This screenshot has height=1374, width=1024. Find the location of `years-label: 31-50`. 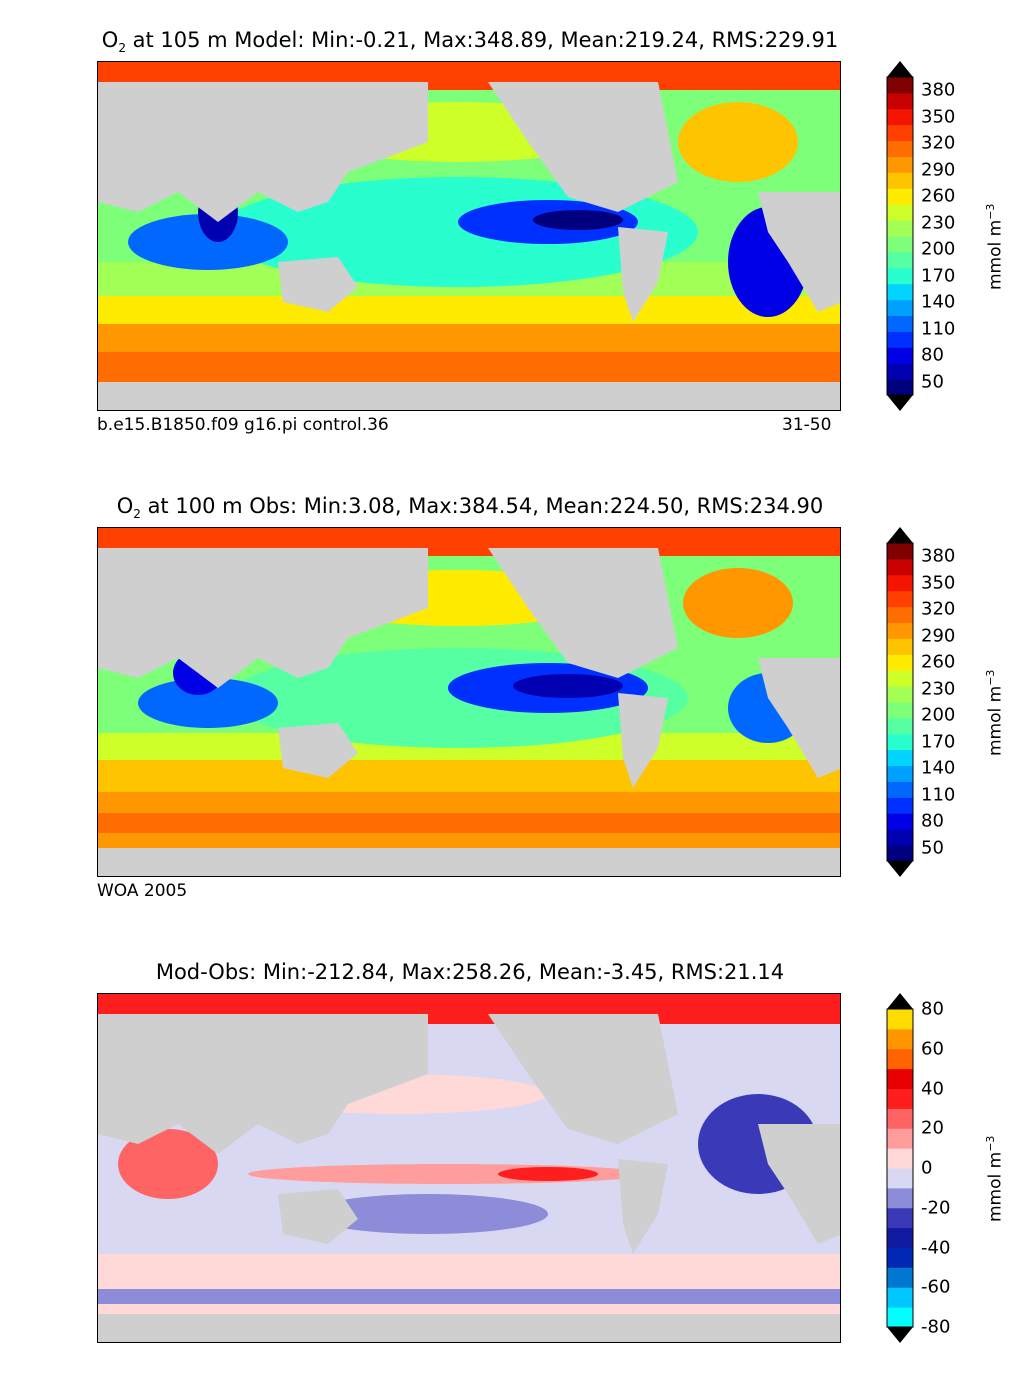

years-label: 31-50 is located at coordinates (807, 425).